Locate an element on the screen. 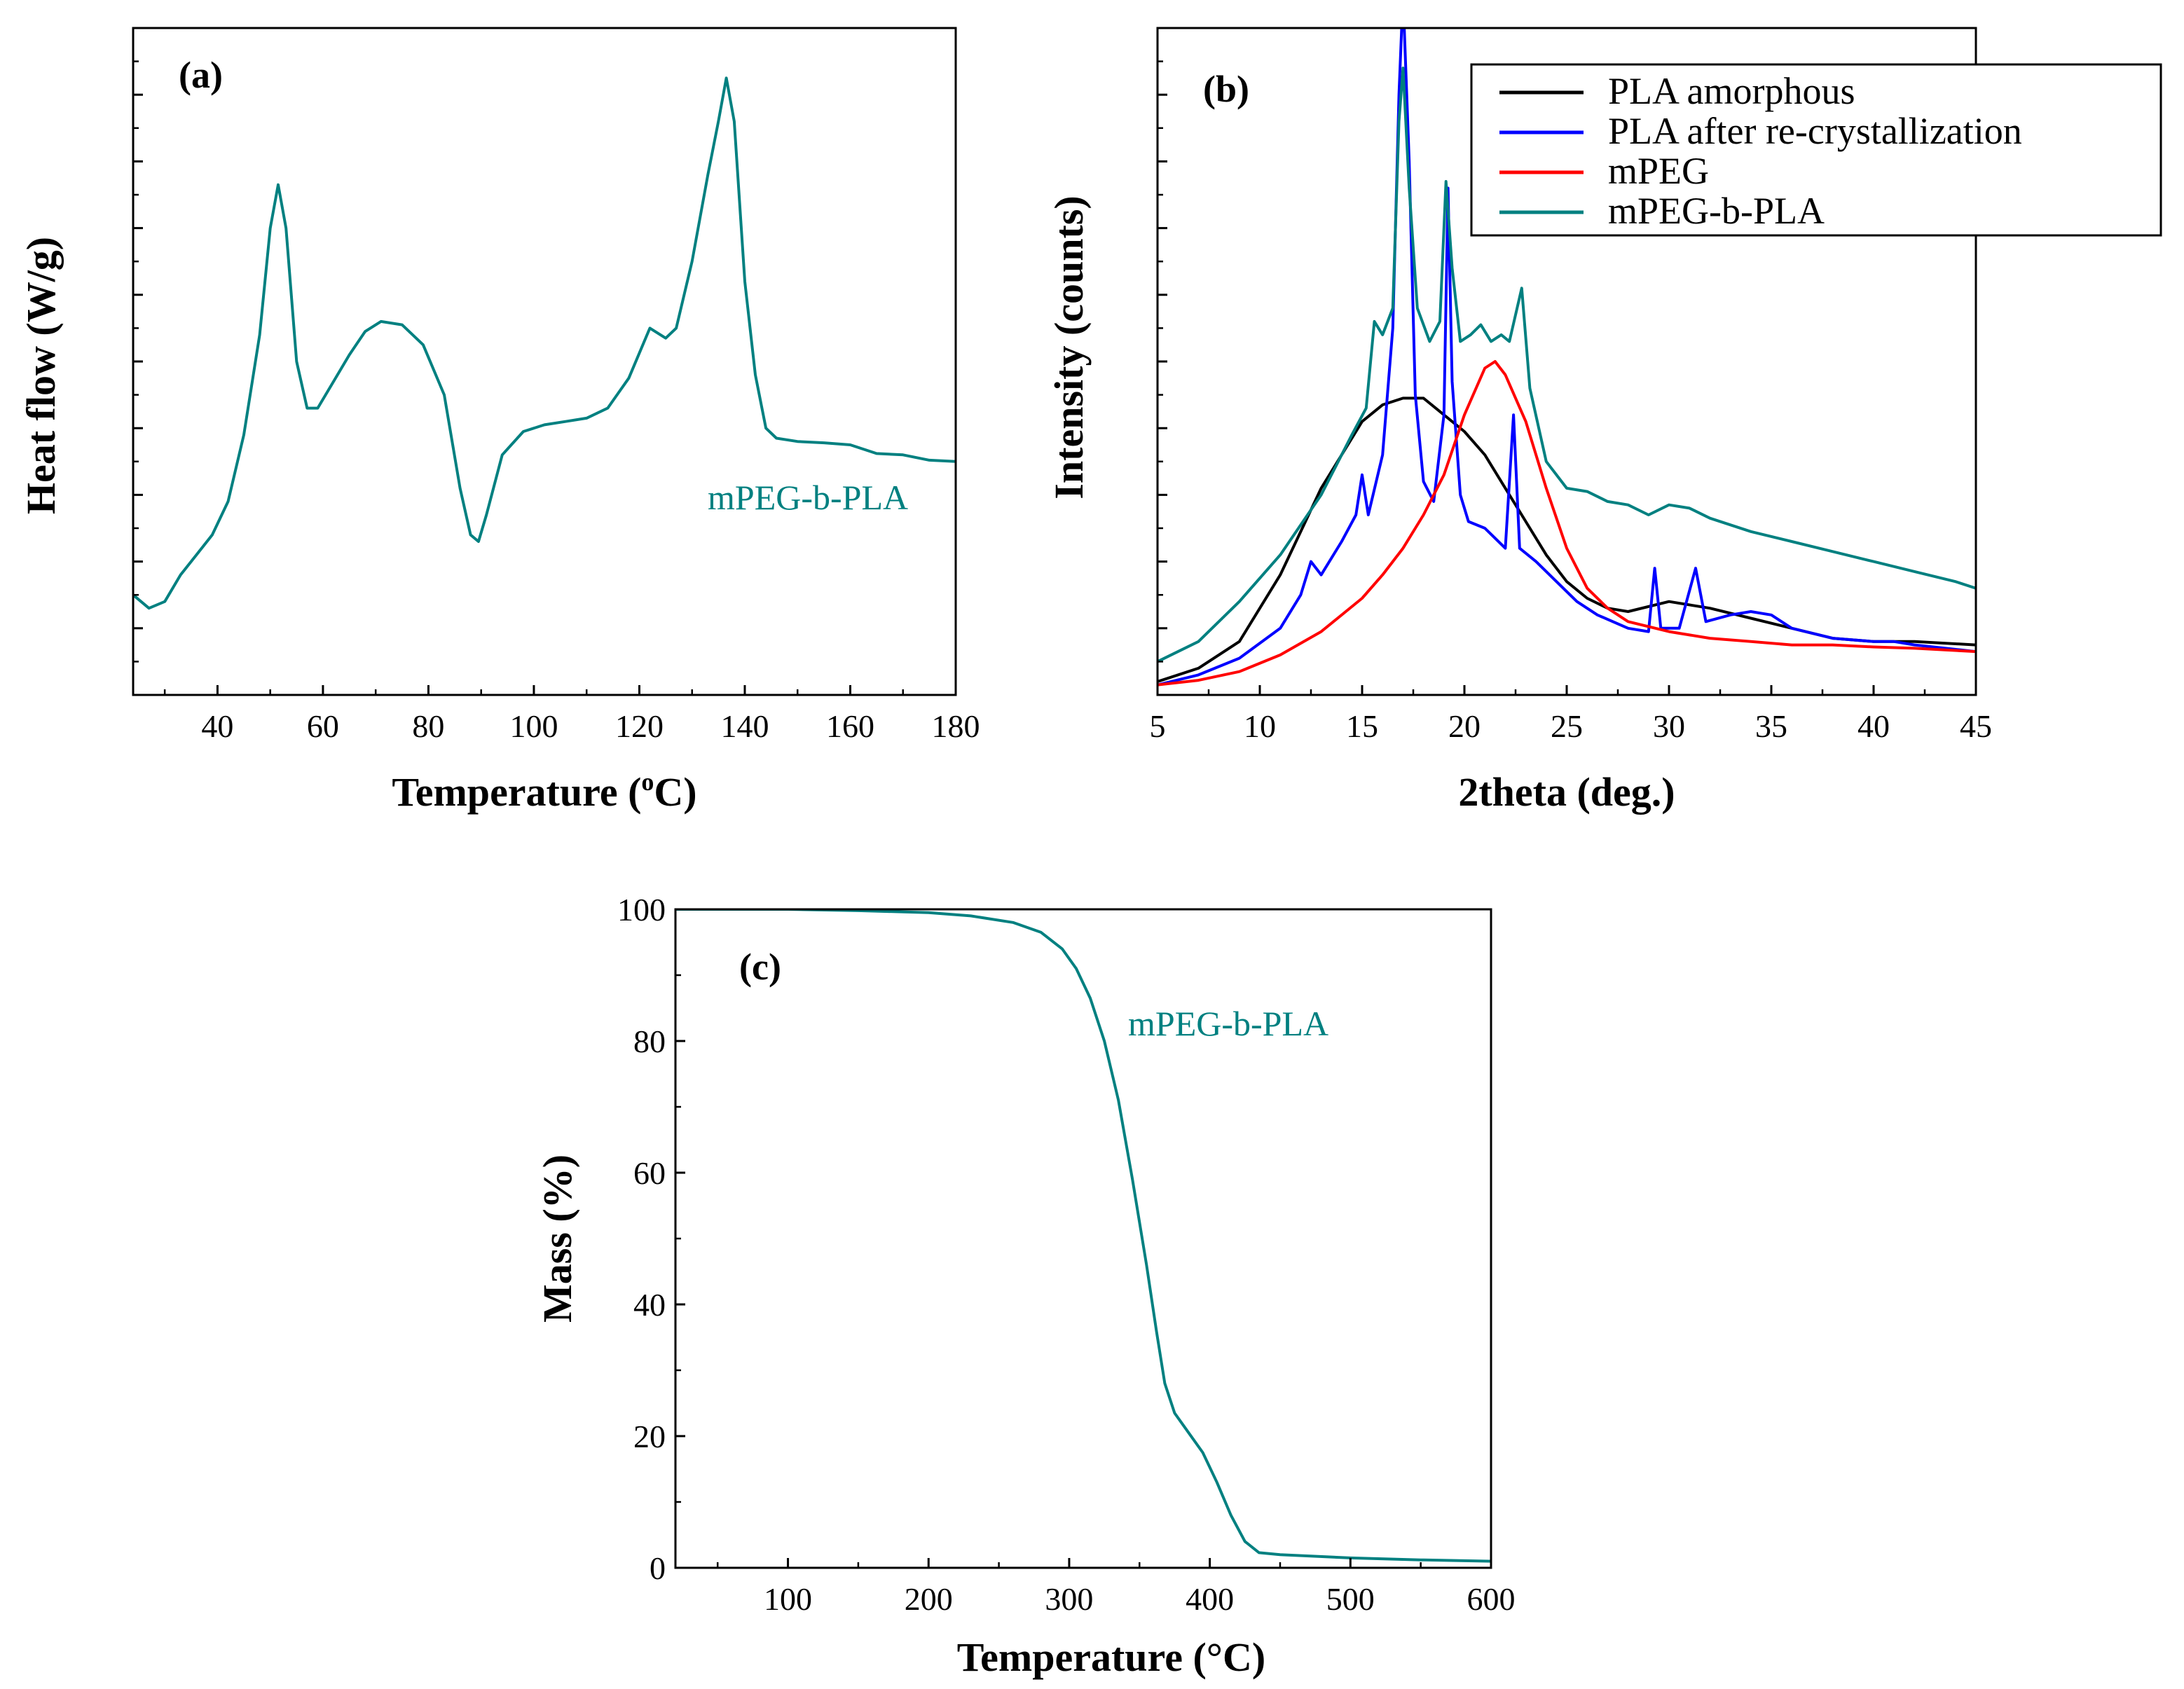 This screenshot has width=2184, height=1689. chart-b-x-tick-label: 30 is located at coordinates (1669, 726).